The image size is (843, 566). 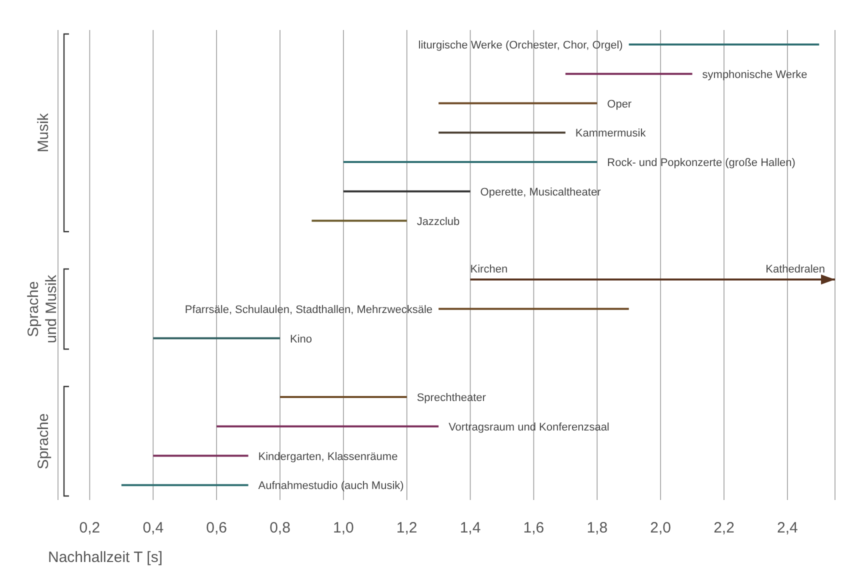 I want to click on y-tick-label: symphonische Werke, so click(x=755, y=74).